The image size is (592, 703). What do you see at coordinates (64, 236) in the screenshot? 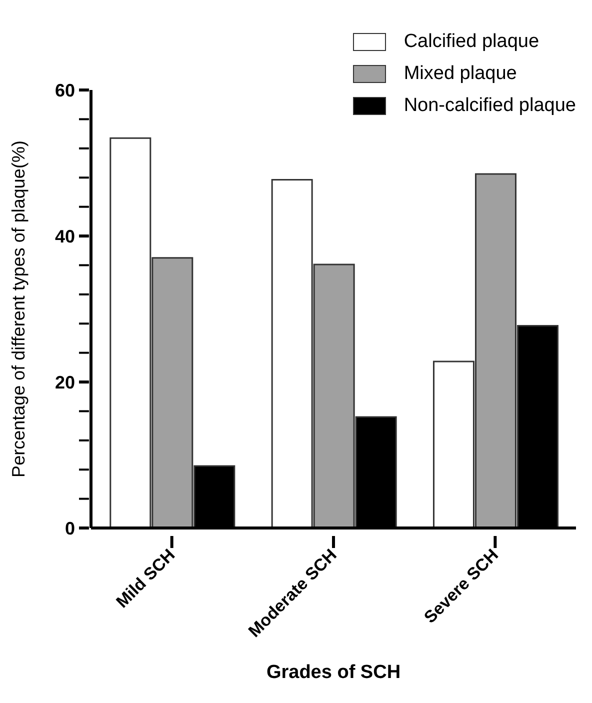
I see `y-tick-label: 40` at bounding box center [64, 236].